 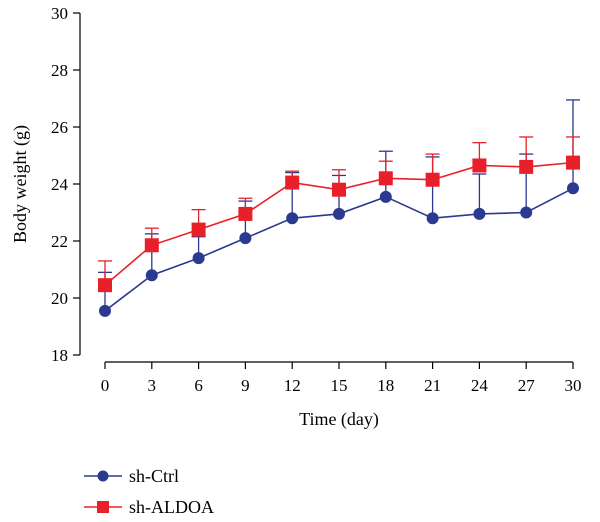 I want to click on legend-item: sh-Ctrl, so click(x=131, y=476).